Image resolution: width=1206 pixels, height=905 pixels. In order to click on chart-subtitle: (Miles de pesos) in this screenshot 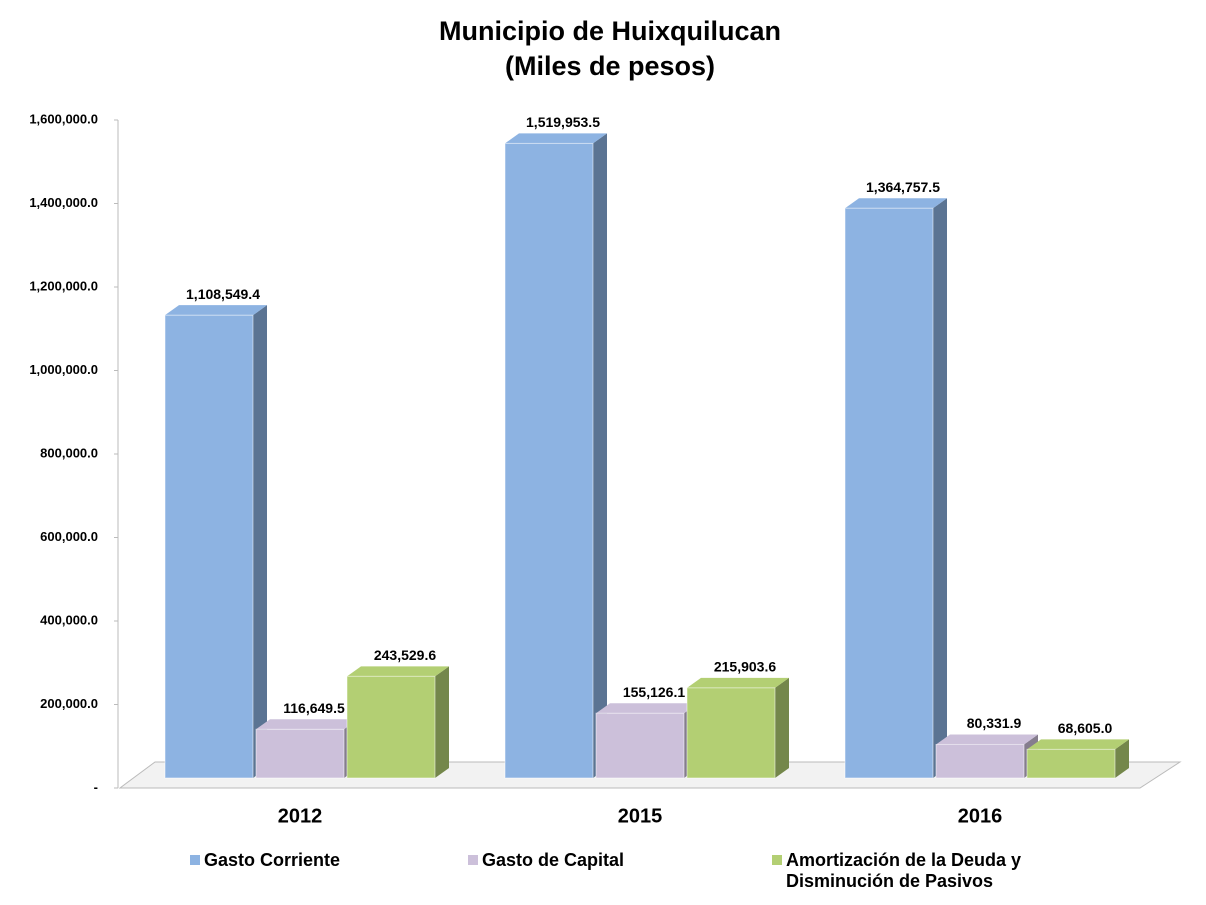, I will do `click(610, 66)`.